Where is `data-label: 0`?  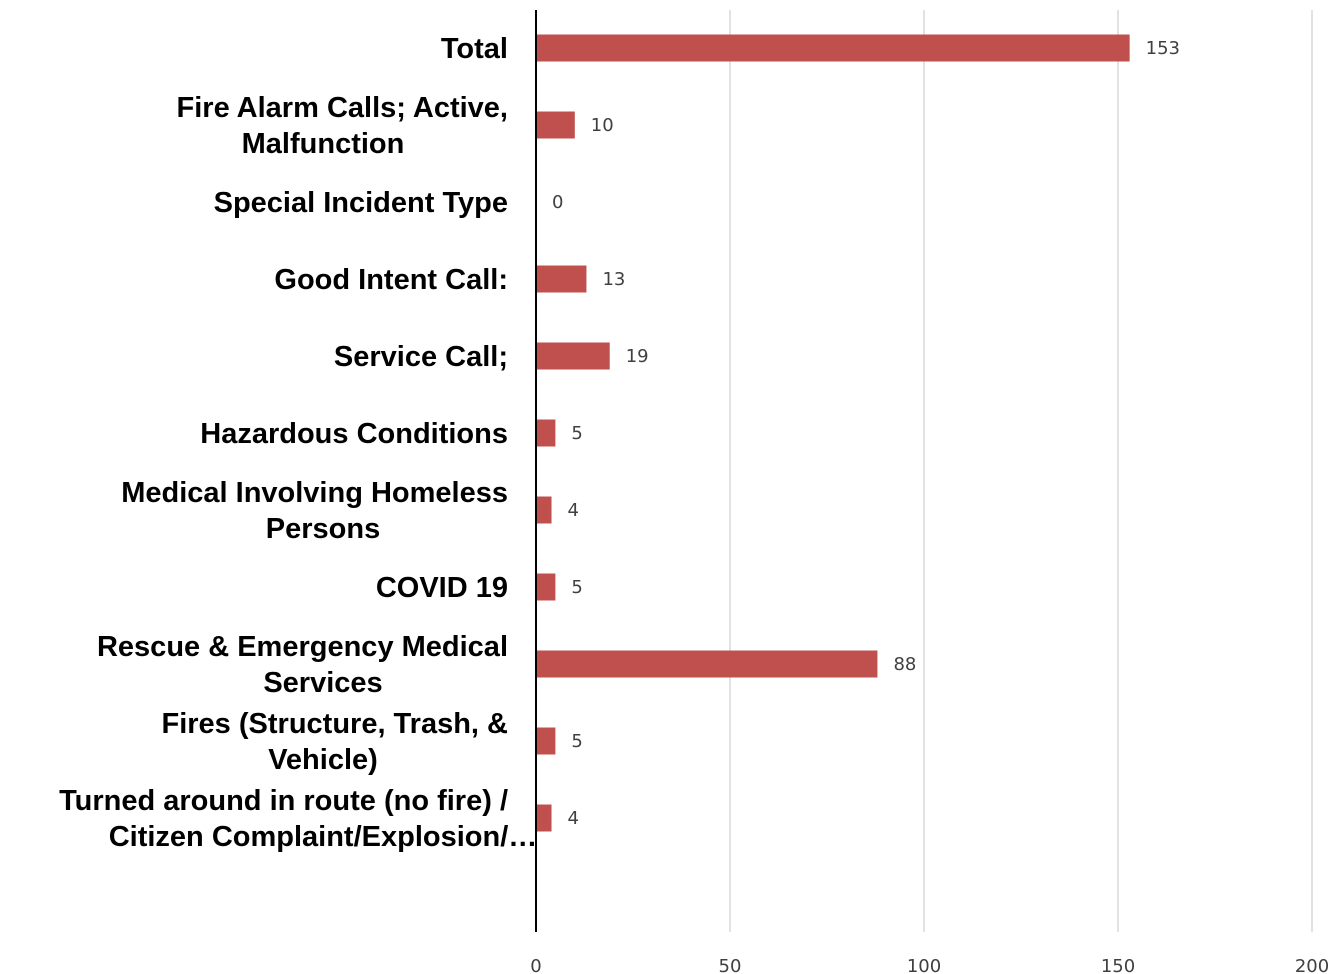 data-label: 0 is located at coordinates (557, 202).